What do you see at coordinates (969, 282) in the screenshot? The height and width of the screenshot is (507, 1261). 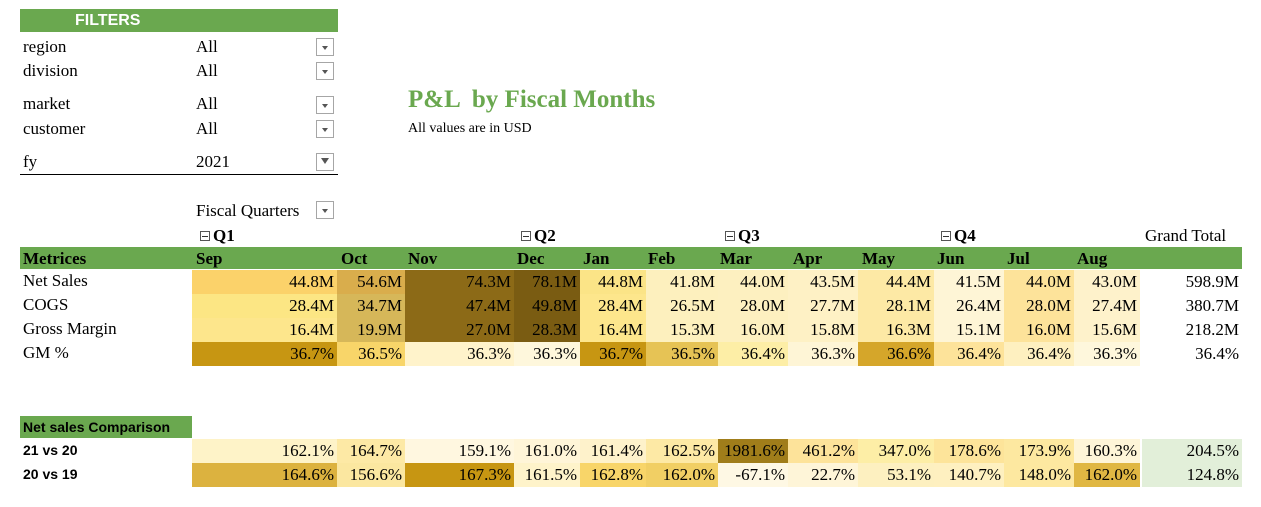 I see `value-cell: 41.5M` at bounding box center [969, 282].